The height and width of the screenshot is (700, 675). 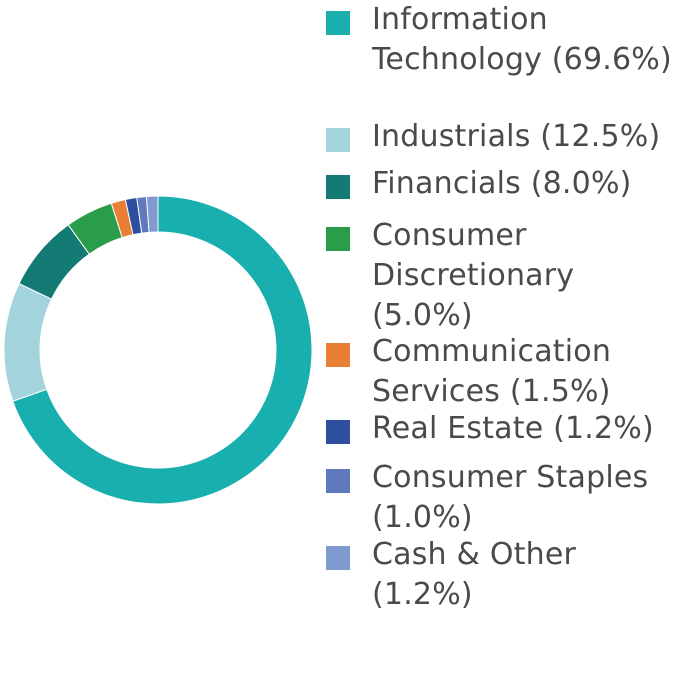 What do you see at coordinates (502, 183) in the screenshot?
I see `legend-label: Financials (8.0%)` at bounding box center [502, 183].